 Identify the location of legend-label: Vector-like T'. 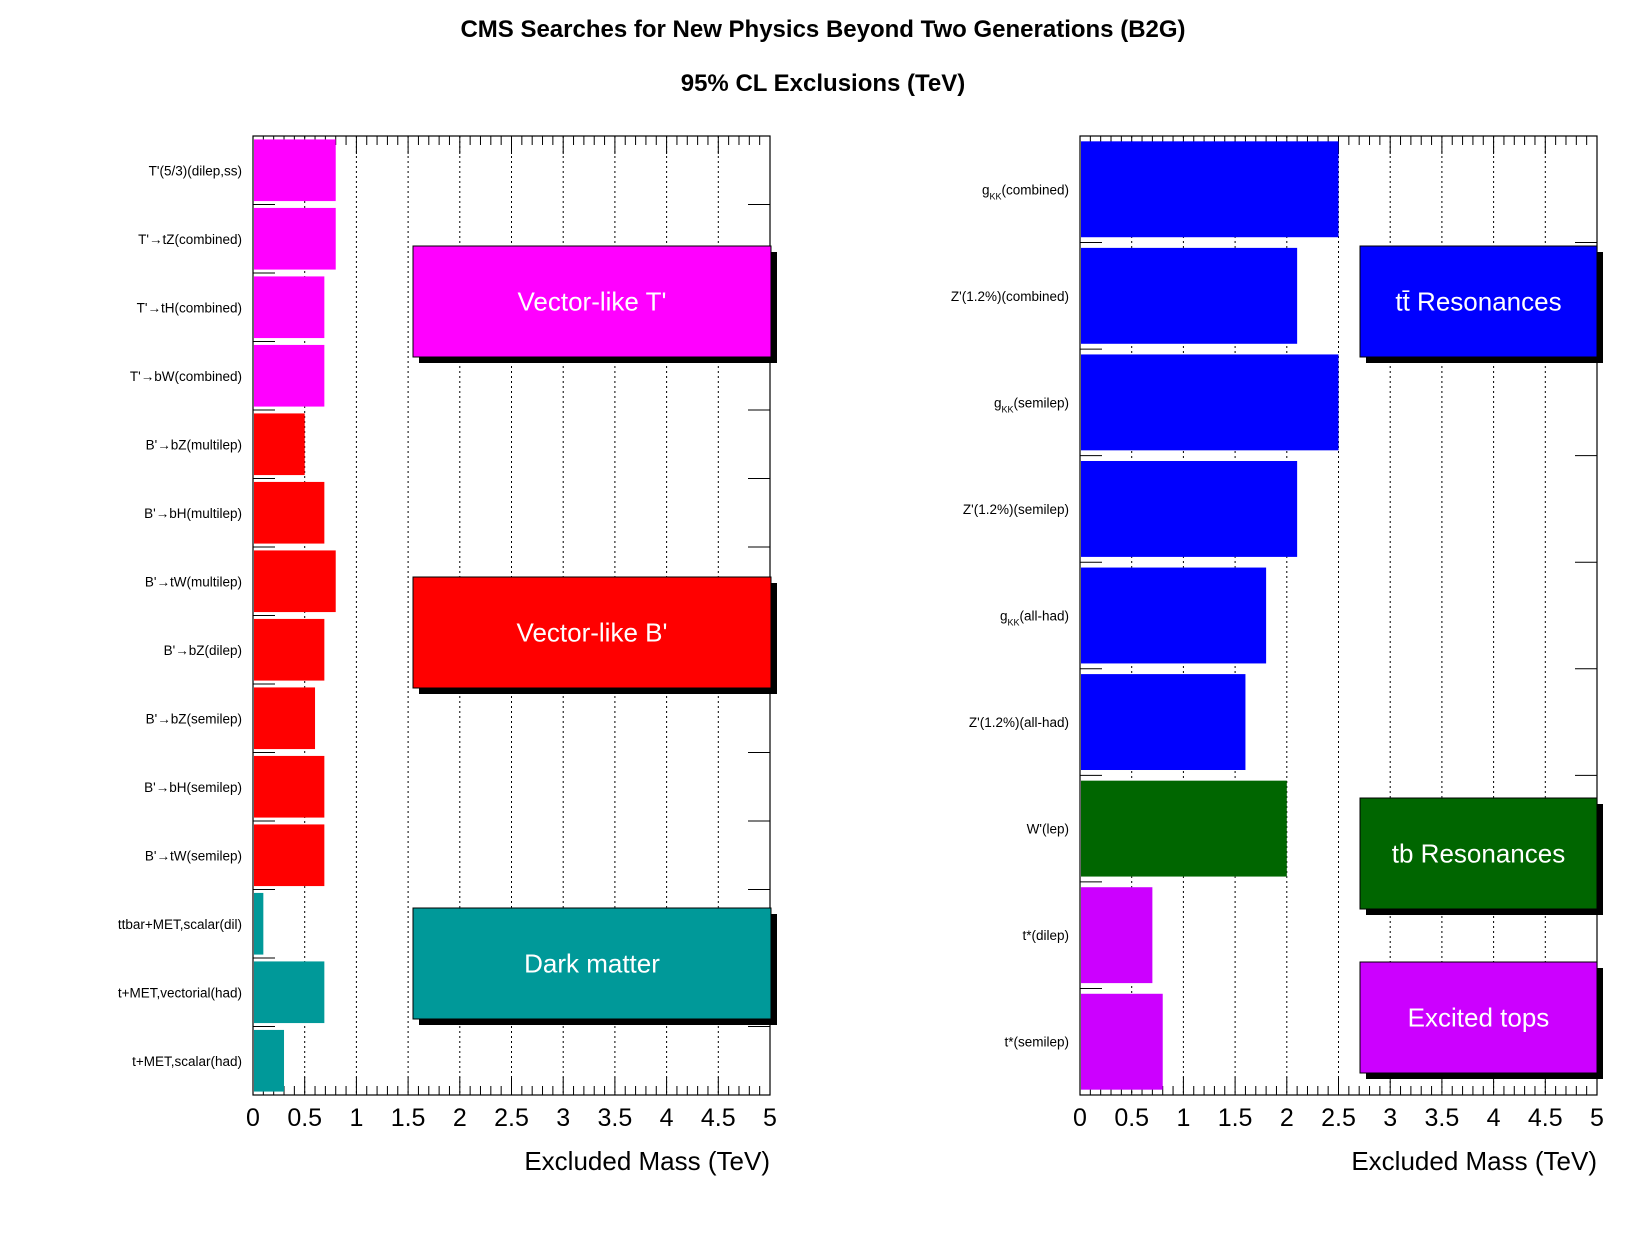
(592, 302).